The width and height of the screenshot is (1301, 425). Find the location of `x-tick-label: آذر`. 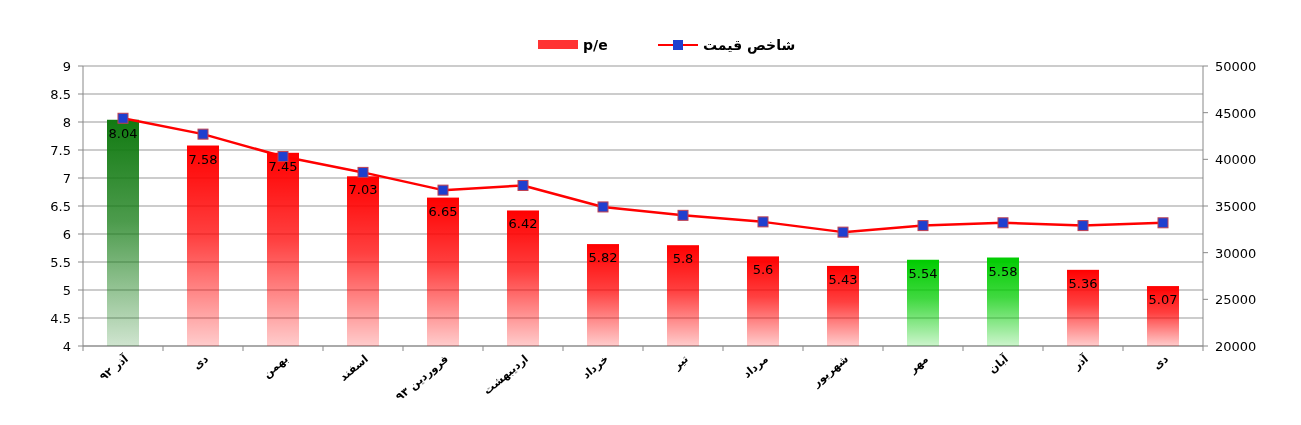

x-tick-label: آذر is located at coordinates (1080, 362).